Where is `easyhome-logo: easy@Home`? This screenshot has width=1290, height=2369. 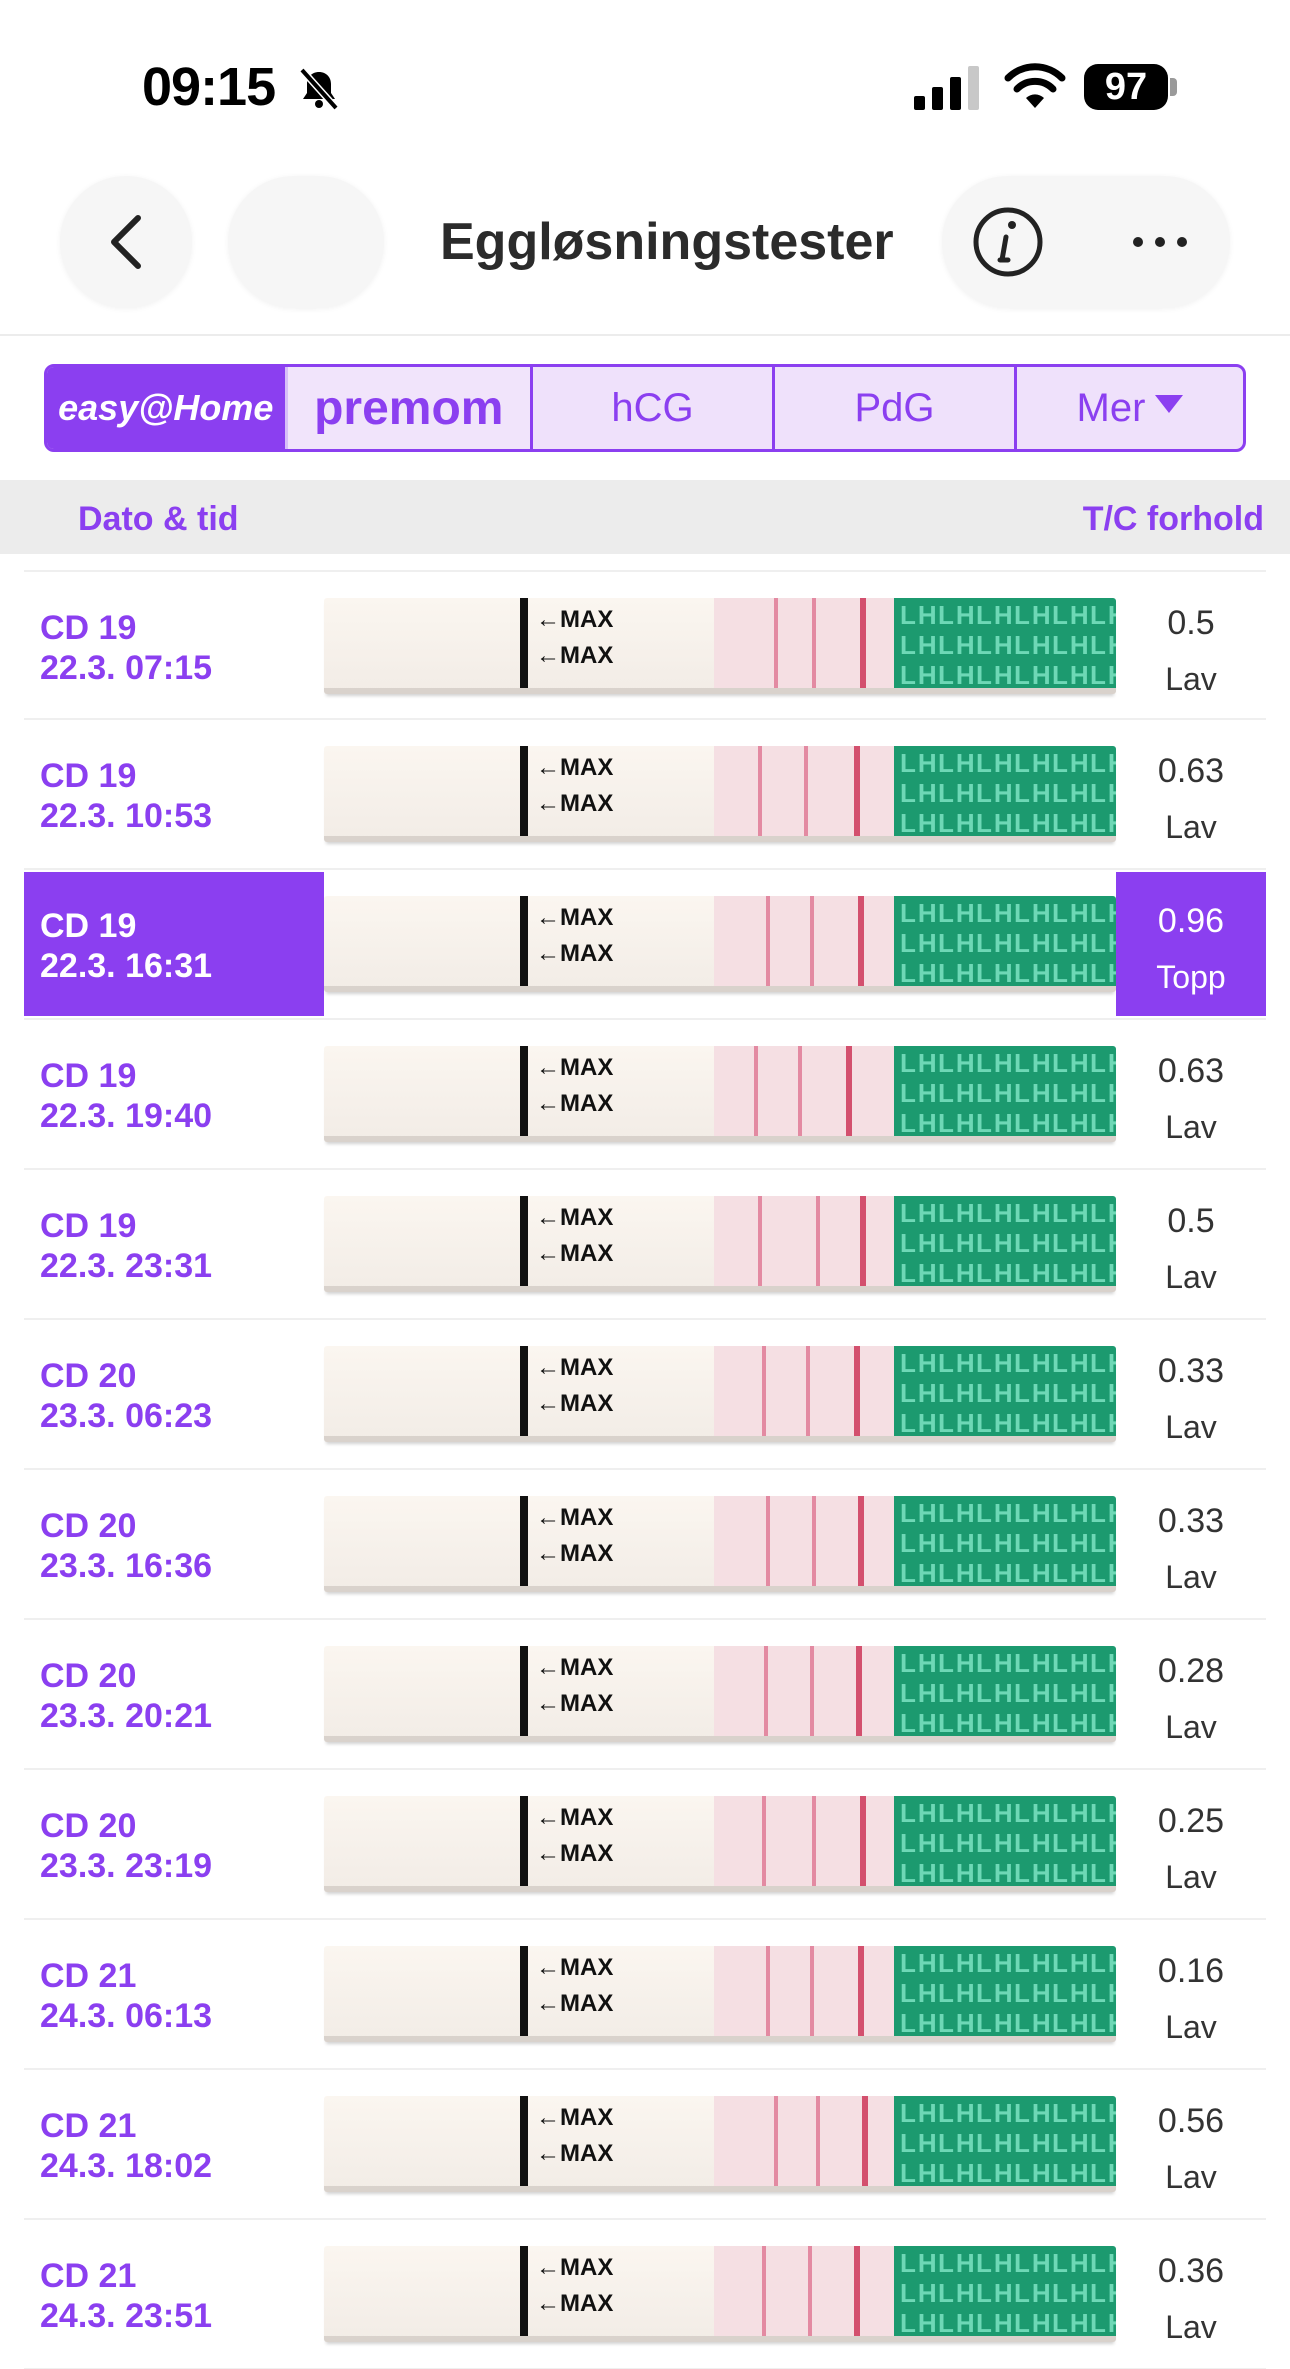 easyhome-logo: easy@Home is located at coordinates (167, 408).